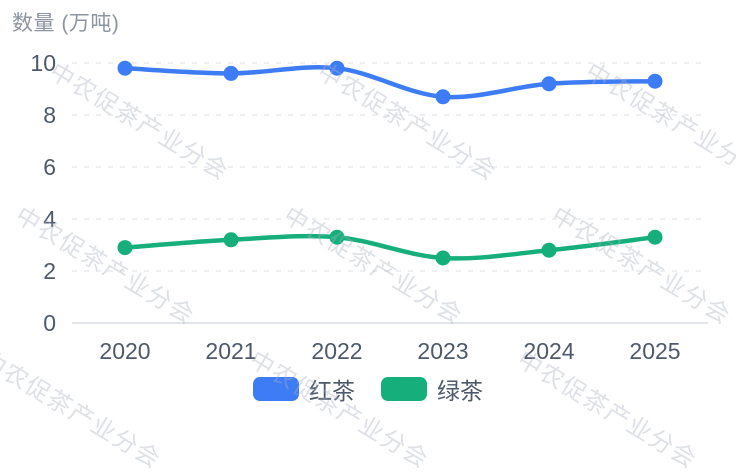 The height and width of the screenshot is (475, 736). Describe the element at coordinates (442, 351) in the screenshot. I see `x-tick-label: 2023` at that location.